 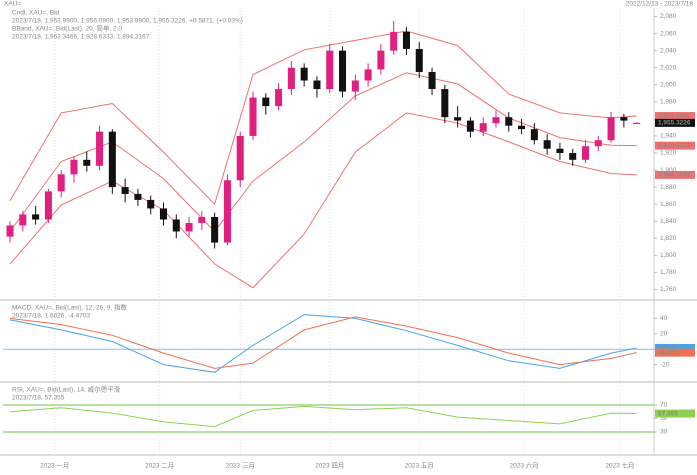 What do you see at coordinates (51, 316) in the screenshot?
I see `legend-text: 2023/7/18, 1.6026, -4.4703` at bounding box center [51, 316].